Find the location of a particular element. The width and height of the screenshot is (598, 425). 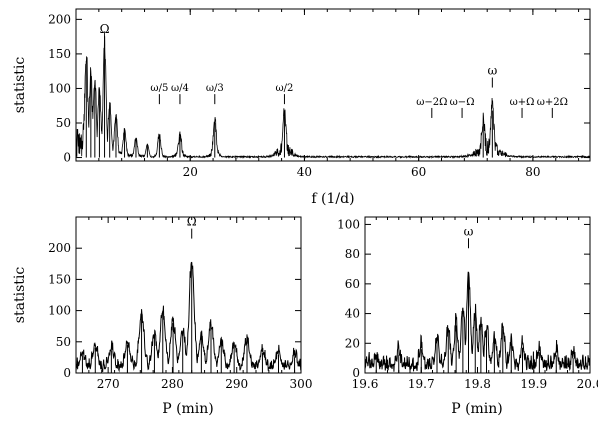

y-tick-label: 20 is located at coordinates (352, 343).